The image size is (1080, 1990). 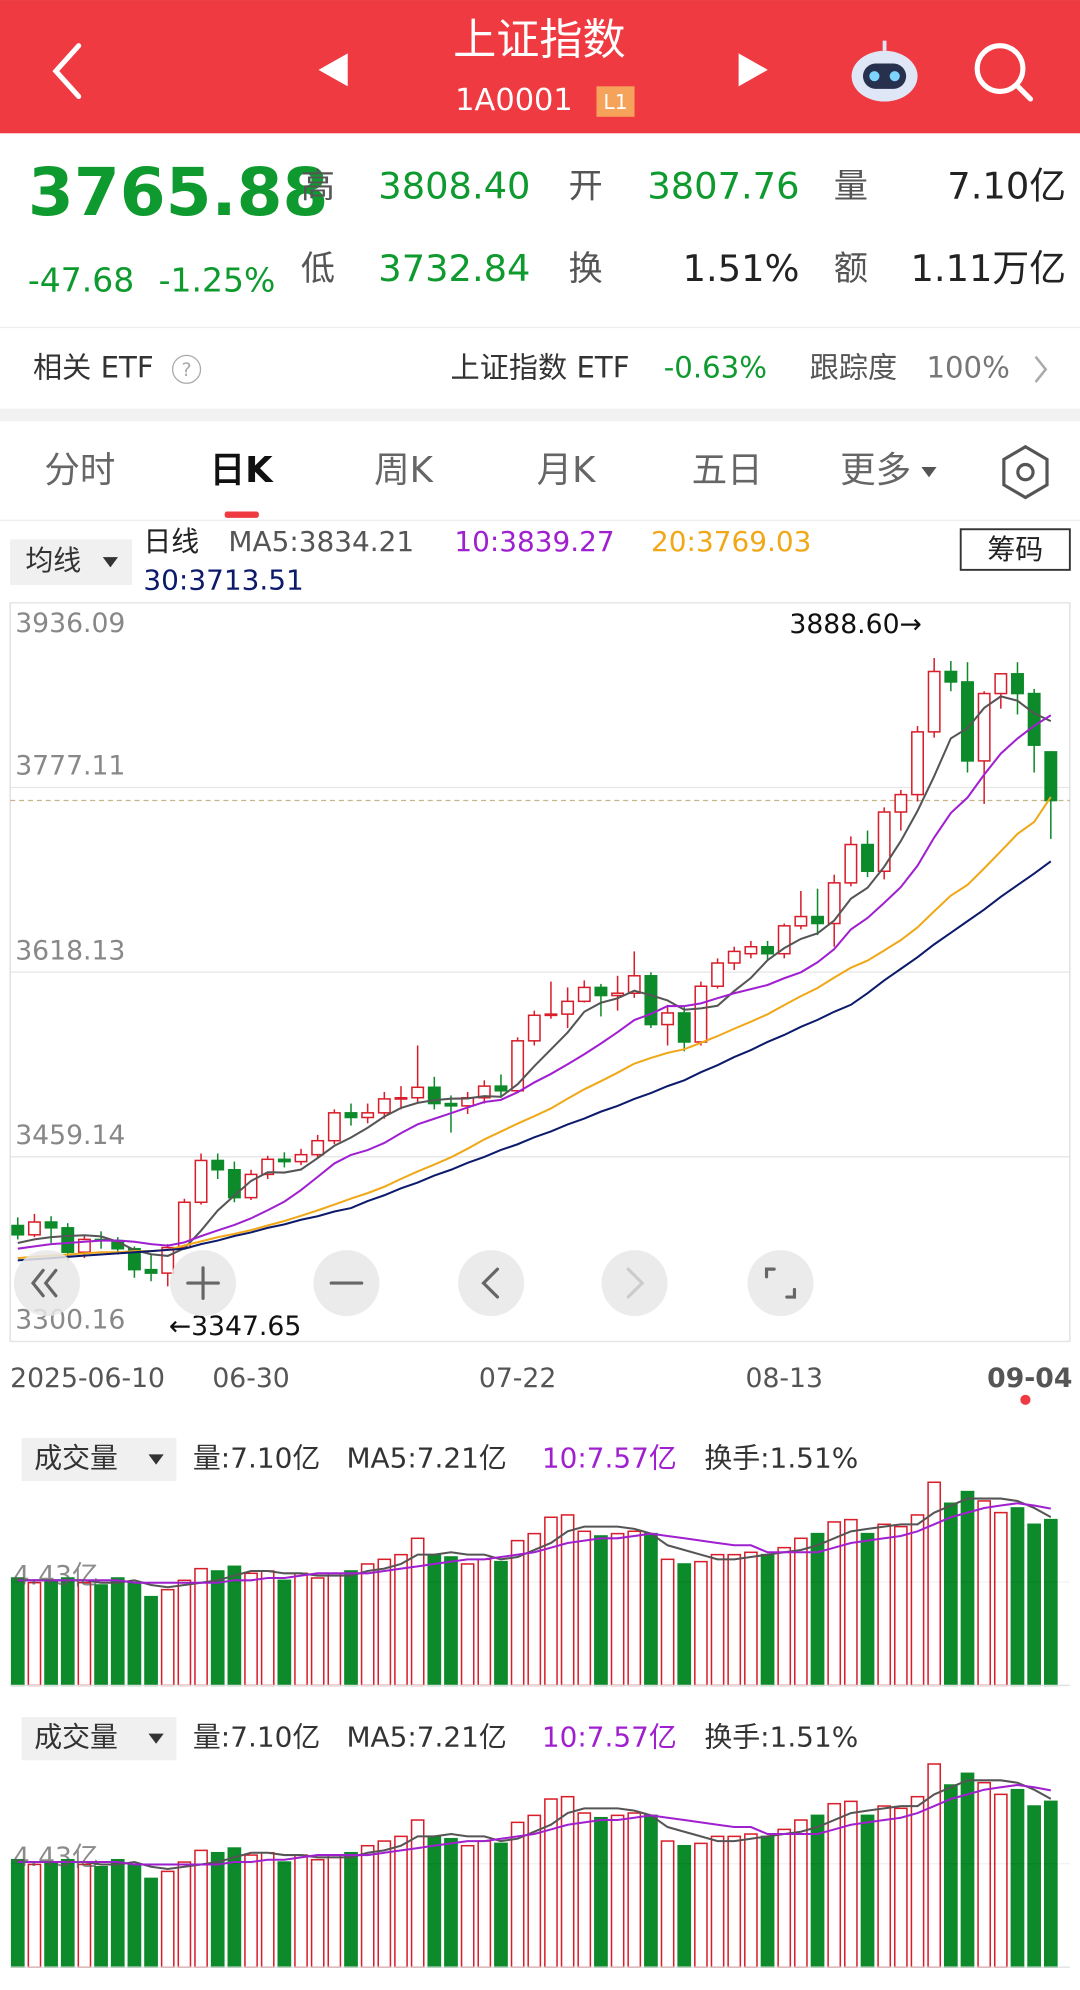 What do you see at coordinates (753, 70) in the screenshot?
I see `next-button` at bounding box center [753, 70].